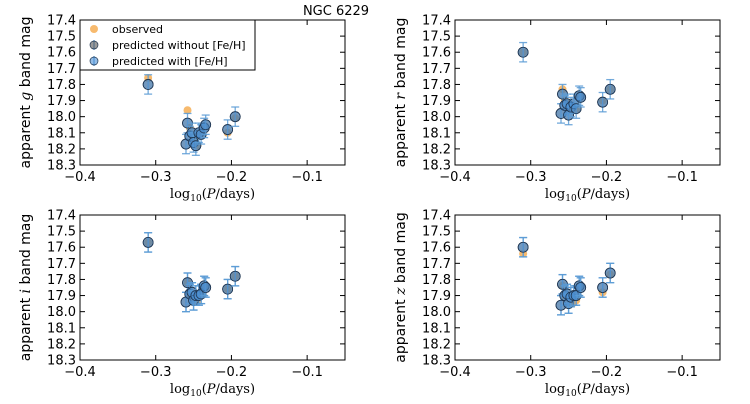 This screenshot has height=404, width=750. What do you see at coordinates (137, 29) in the screenshot?
I see `legend-entry: observed` at bounding box center [137, 29].